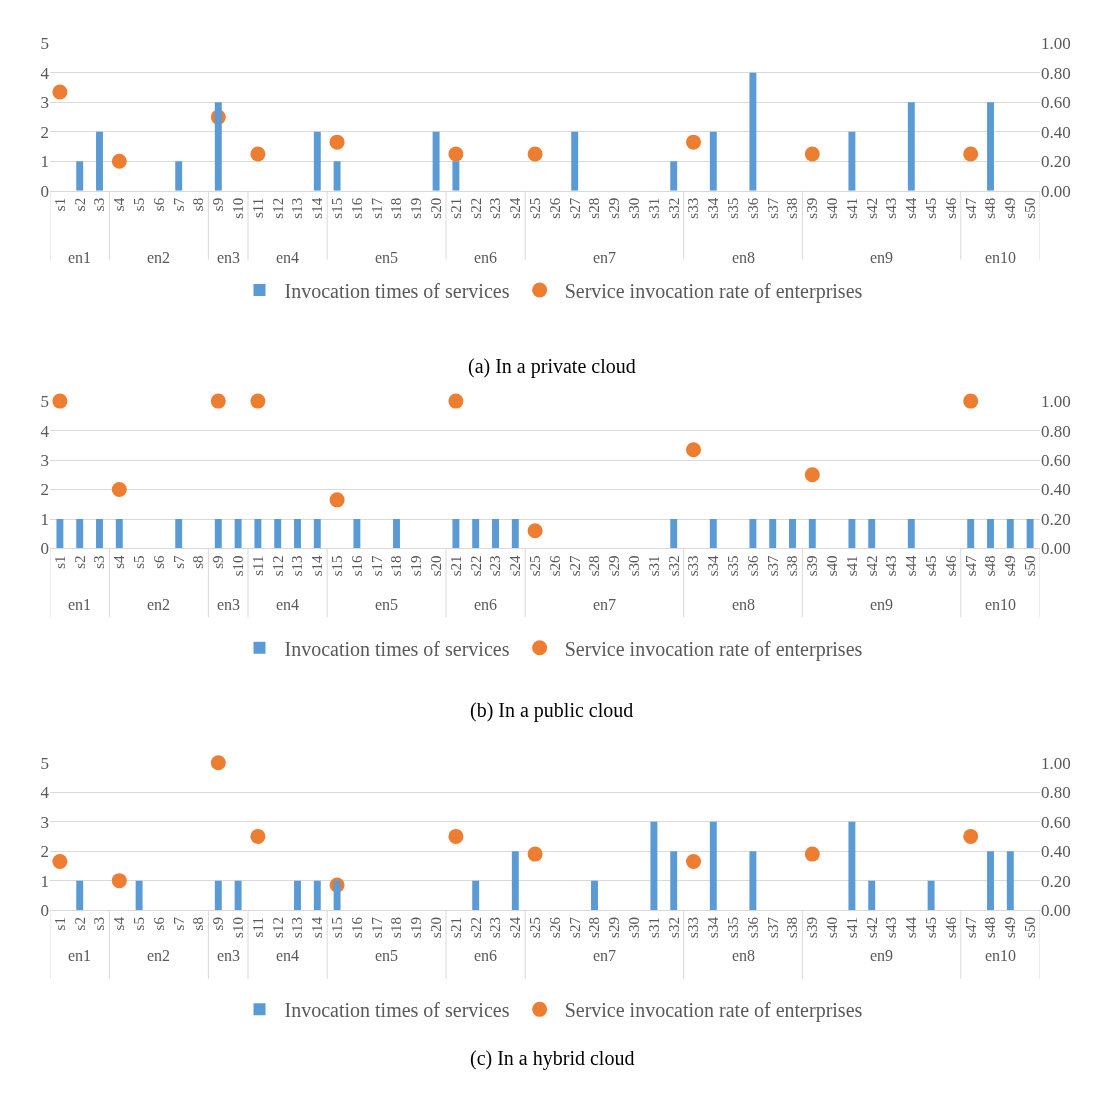 The image size is (1103, 1097). Describe the element at coordinates (1056, 460) in the screenshot. I see `y2-tick-label: 0.60` at that location.